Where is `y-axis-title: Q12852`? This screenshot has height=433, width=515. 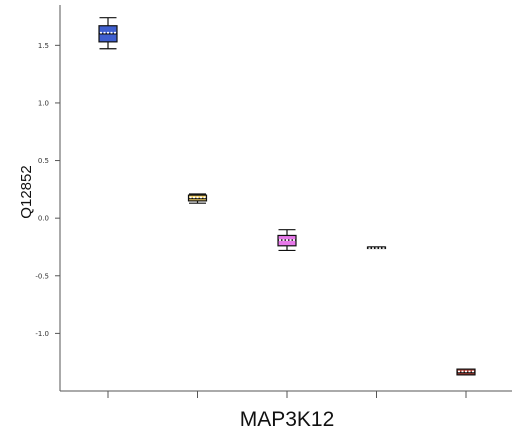
y-axis-title: Q12852 is located at coordinates (26, 191).